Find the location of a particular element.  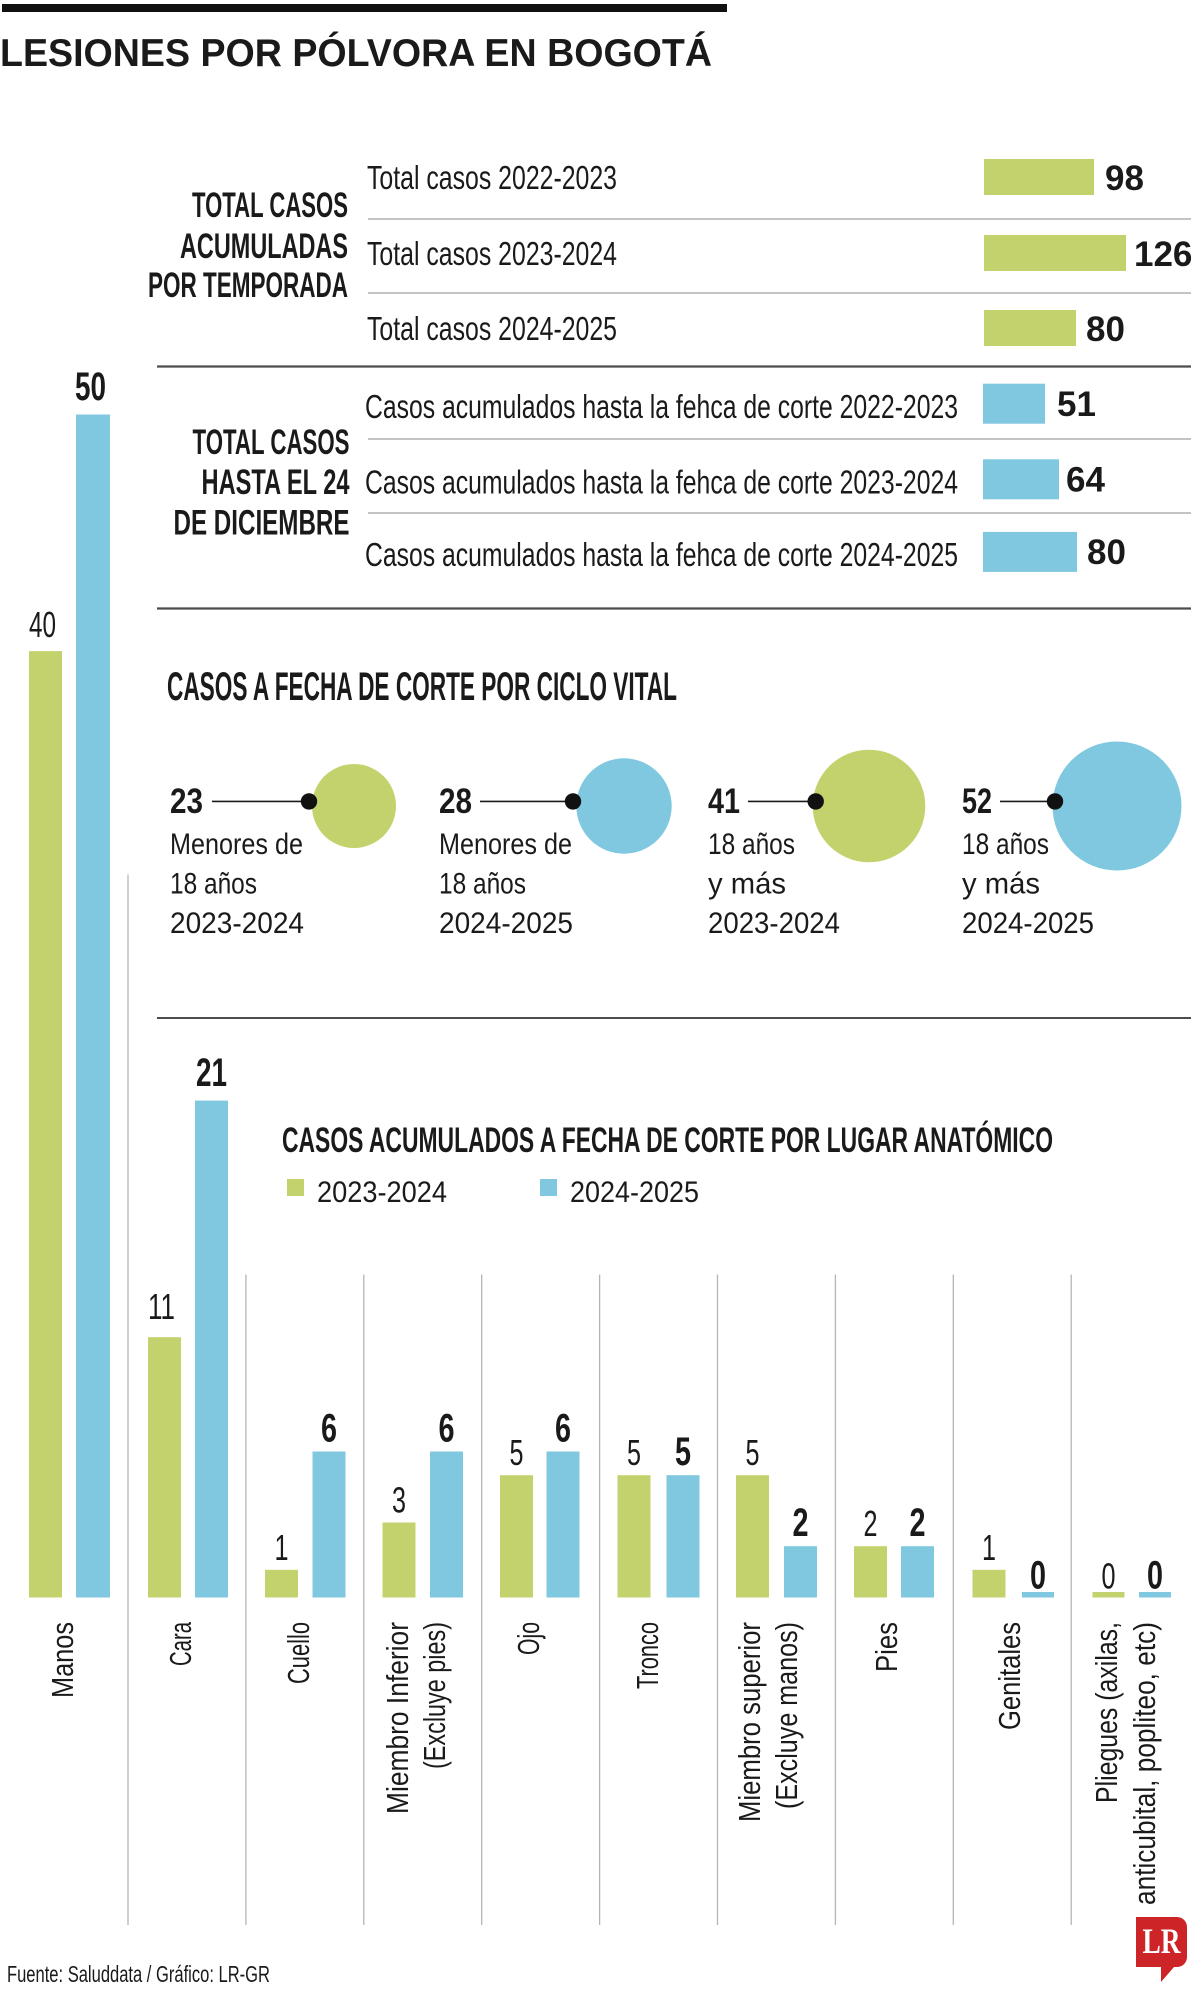

svg-text: 50 is located at coordinates (90, 387).